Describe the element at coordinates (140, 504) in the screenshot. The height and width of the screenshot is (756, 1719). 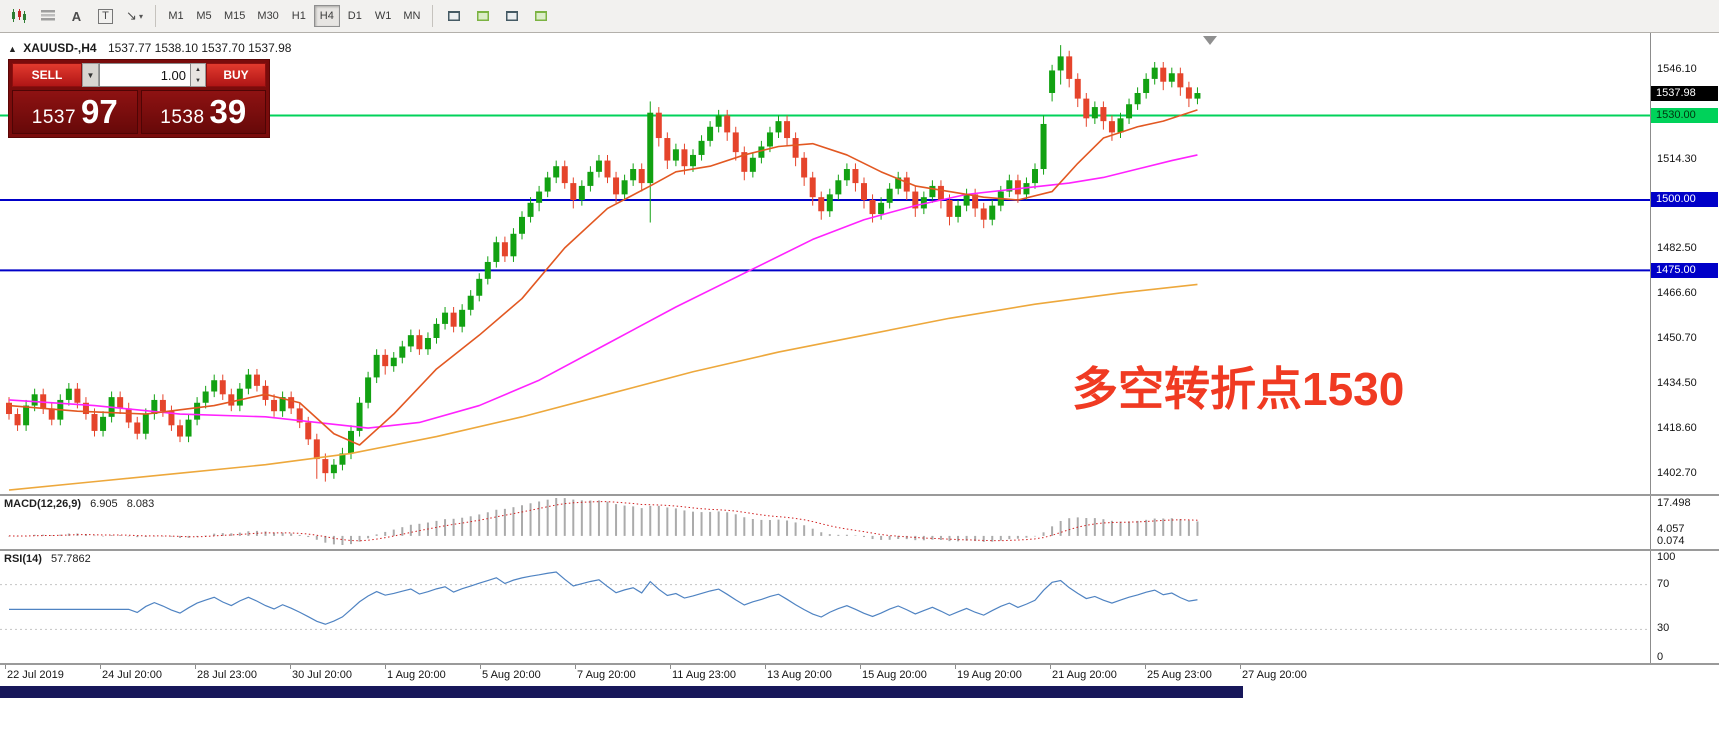
I see `macd-signal-value: 8.083` at that location.